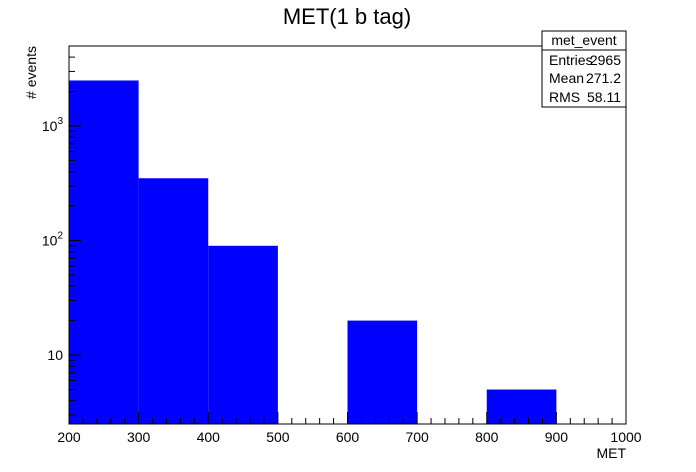 This screenshot has height=472, width=696. I want to click on x-axis: 200 300 400 500 600 700 800 900 1000, so click(349, 428).